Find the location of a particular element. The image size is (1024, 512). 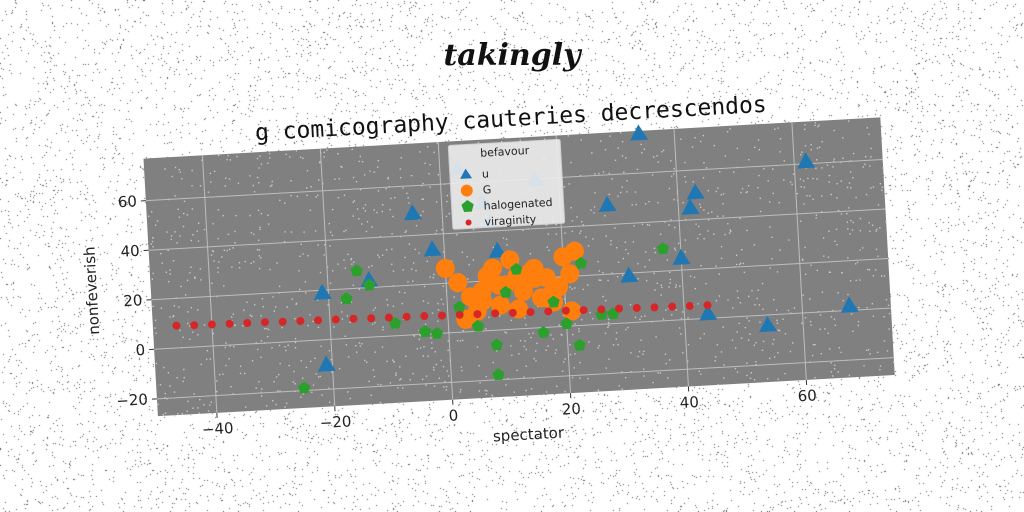

y-tick-label: 60 is located at coordinates (127, 201).